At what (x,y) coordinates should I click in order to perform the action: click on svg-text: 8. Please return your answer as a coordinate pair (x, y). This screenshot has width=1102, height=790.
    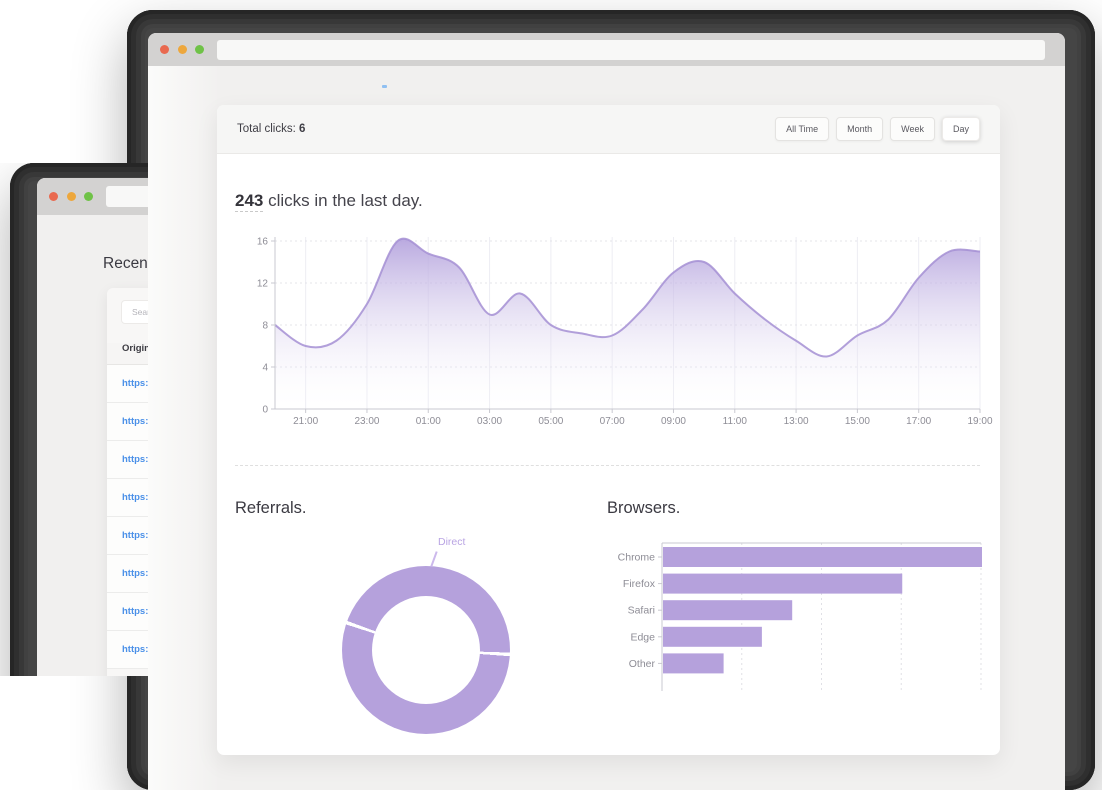
    Looking at the image, I should click on (265, 326).